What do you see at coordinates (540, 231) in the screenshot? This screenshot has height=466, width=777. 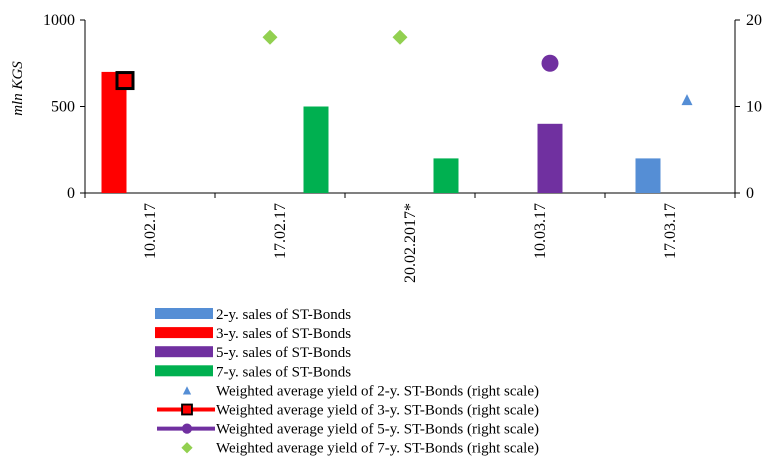 I see `x-tick-label: 10.03.17` at bounding box center [540, 231].